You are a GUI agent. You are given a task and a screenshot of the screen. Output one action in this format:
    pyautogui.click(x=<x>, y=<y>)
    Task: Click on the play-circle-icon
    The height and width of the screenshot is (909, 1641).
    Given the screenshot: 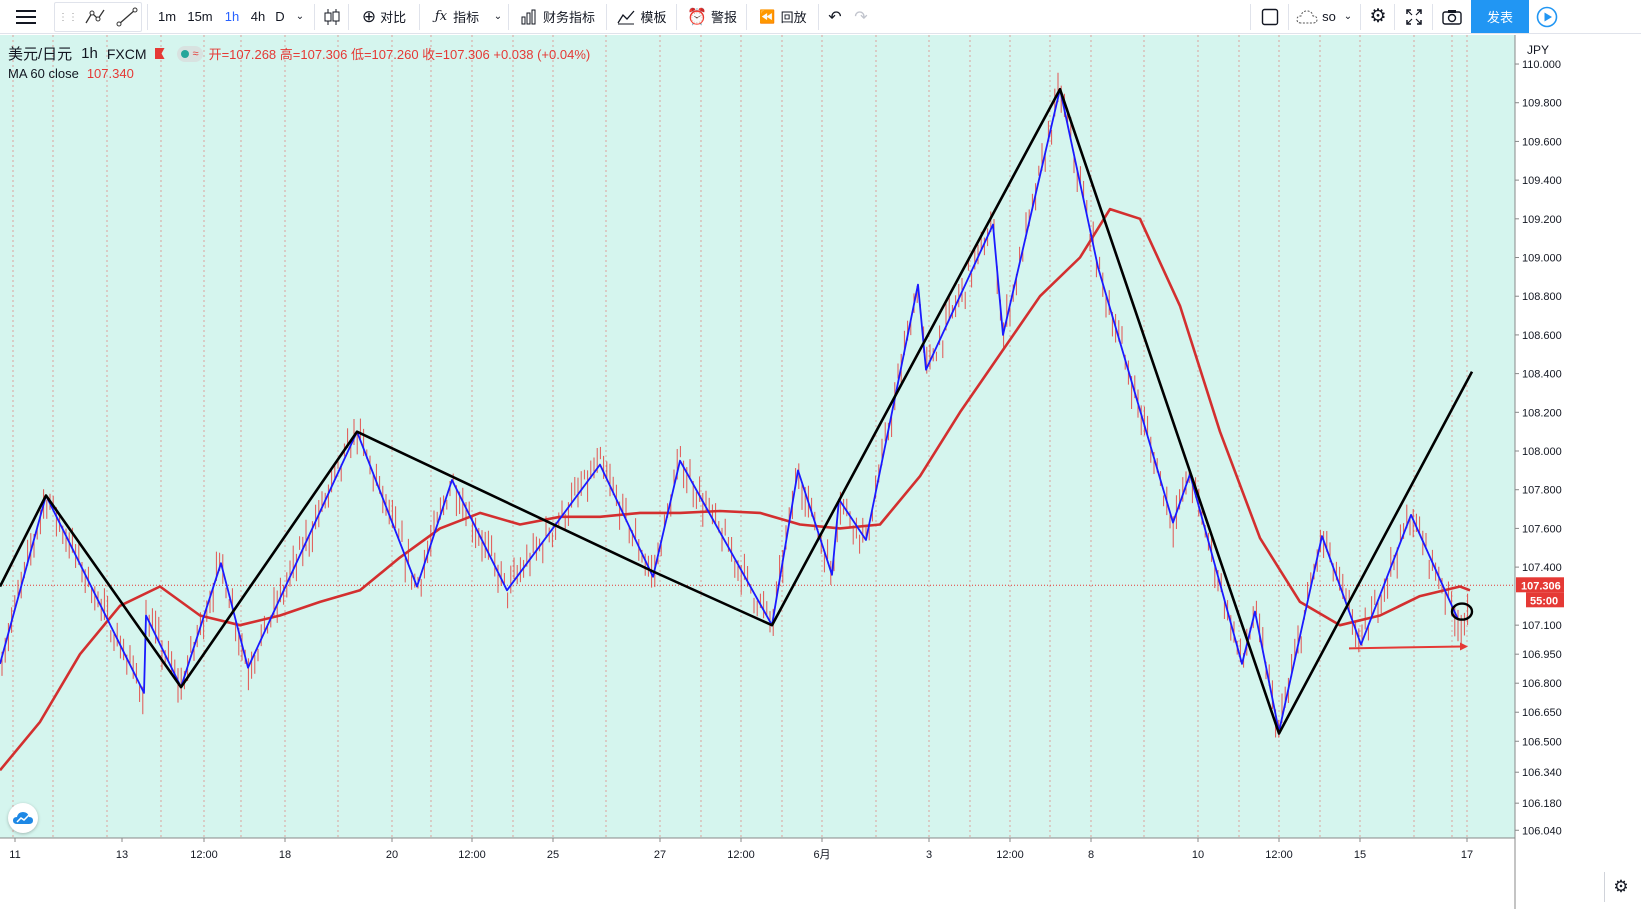 What is the action you would take?
    pyautogui.click(x=1547, y=16)
    